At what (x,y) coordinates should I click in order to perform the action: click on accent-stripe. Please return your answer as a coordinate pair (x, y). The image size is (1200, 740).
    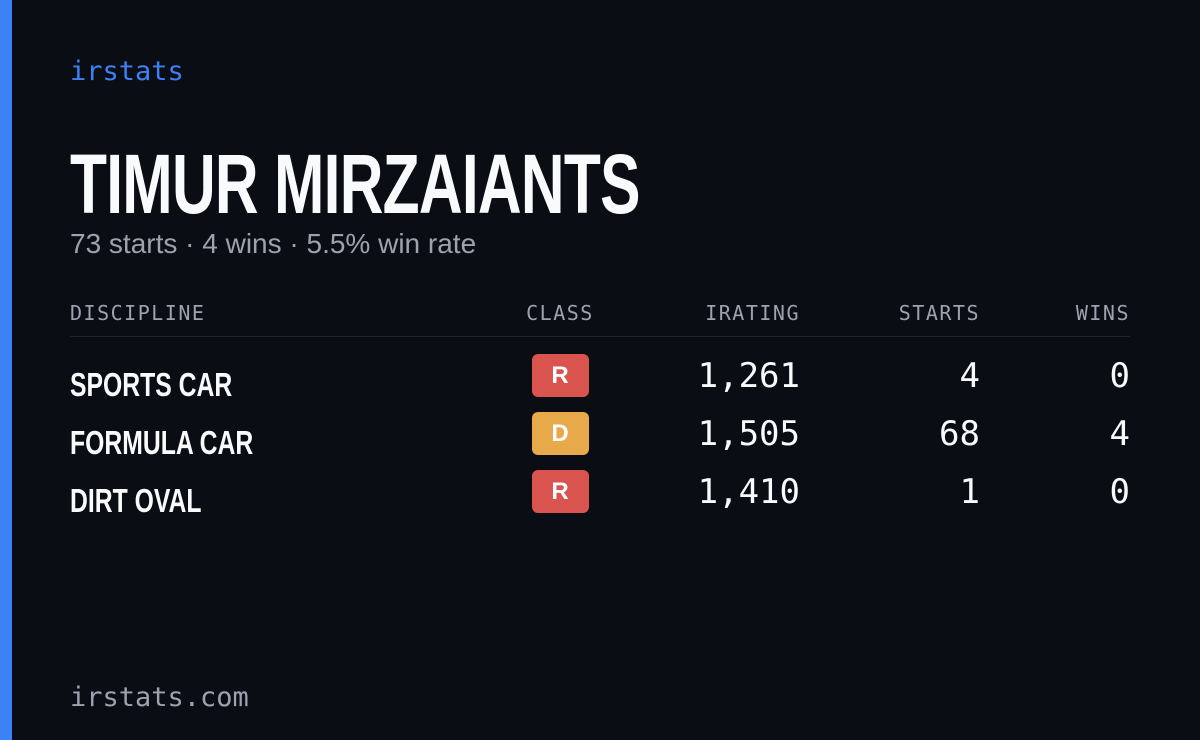
    Looking at the image, I should click on (6, 370).